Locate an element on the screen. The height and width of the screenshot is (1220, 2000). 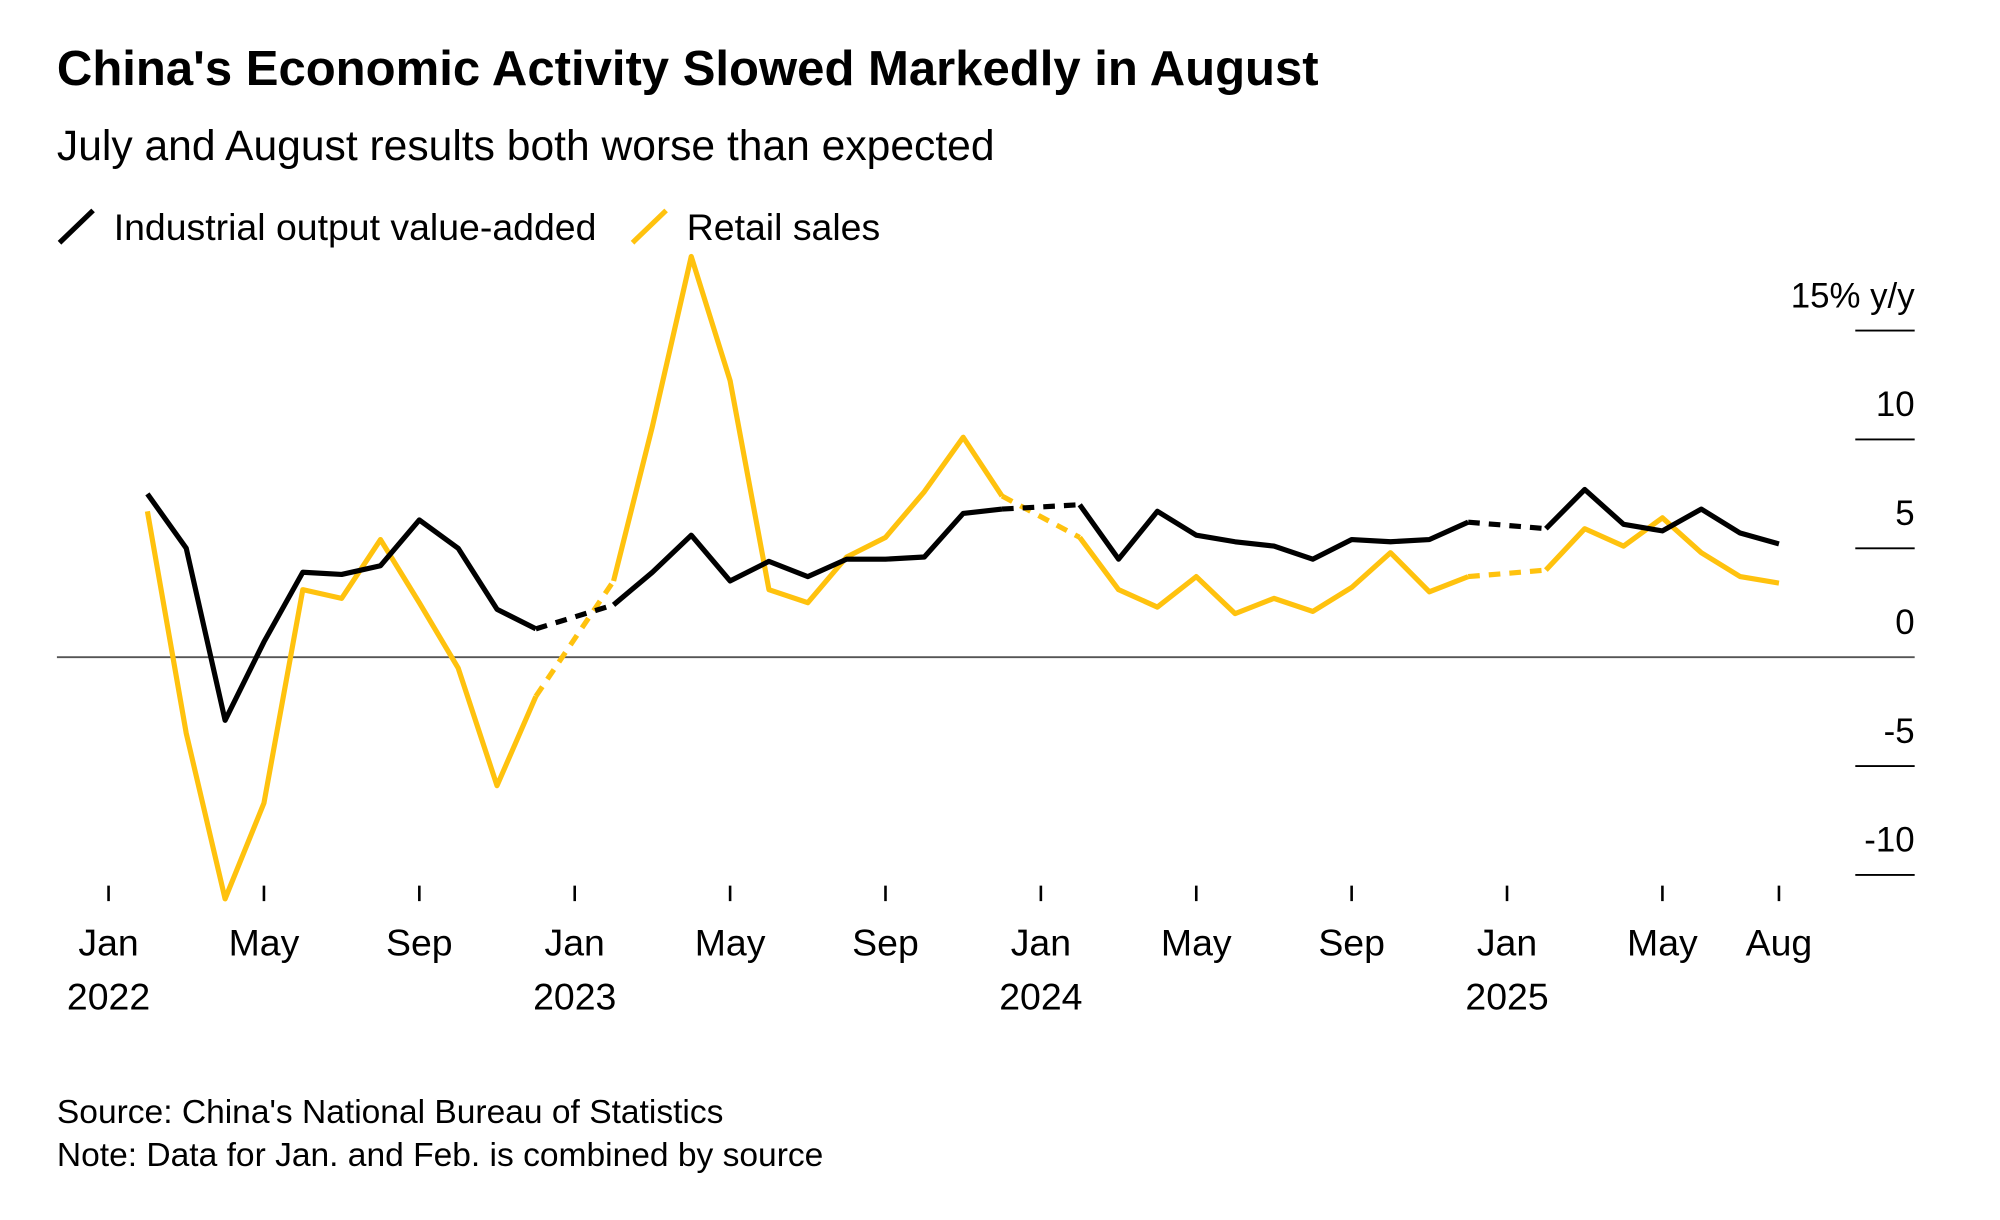
y-tick-label: -5 is located at coordinates (1899, 731).